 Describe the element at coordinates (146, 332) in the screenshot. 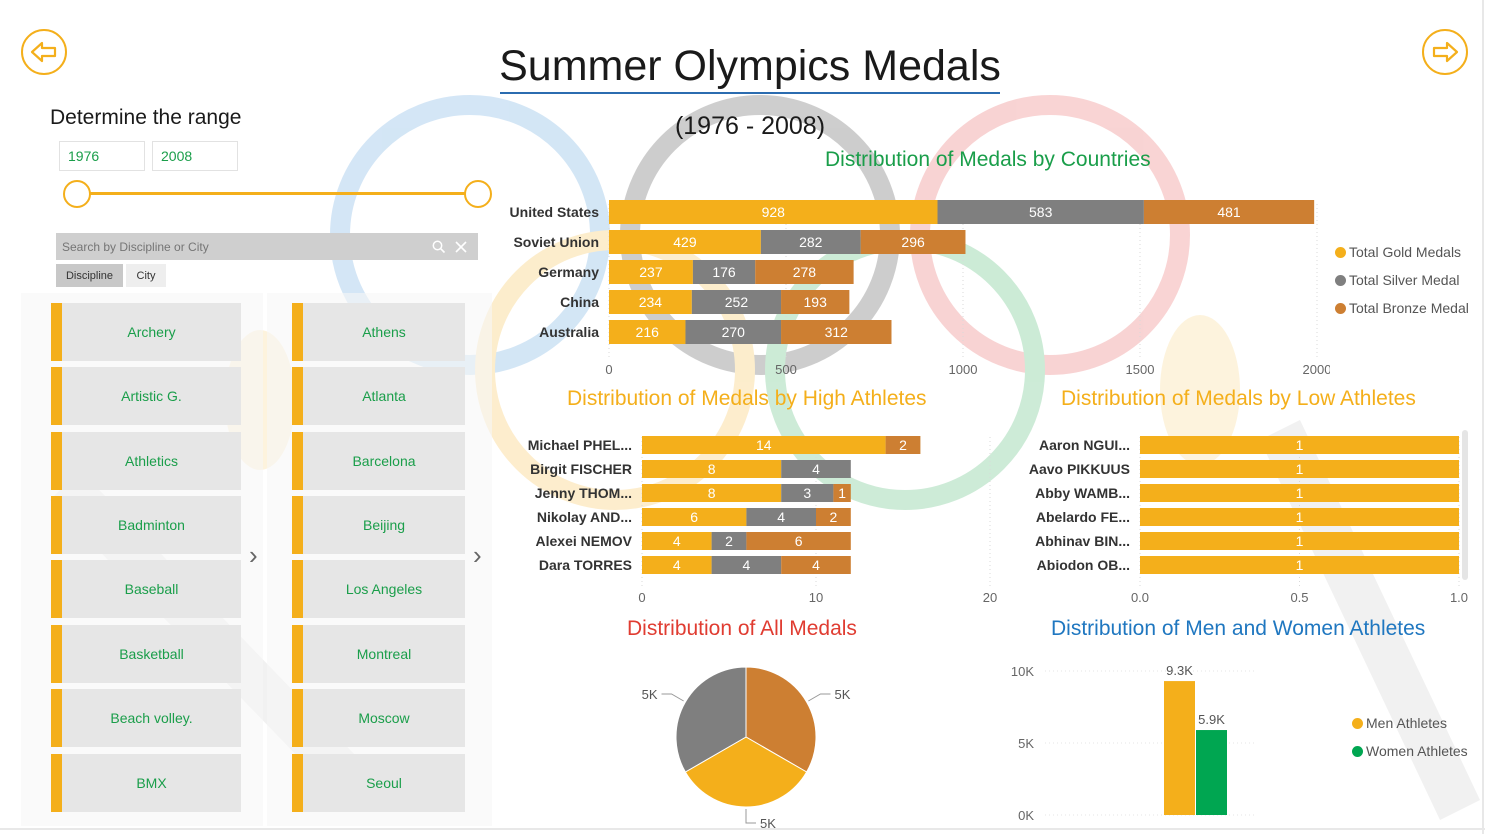

I see `discipline-tile: Archery` at that location.